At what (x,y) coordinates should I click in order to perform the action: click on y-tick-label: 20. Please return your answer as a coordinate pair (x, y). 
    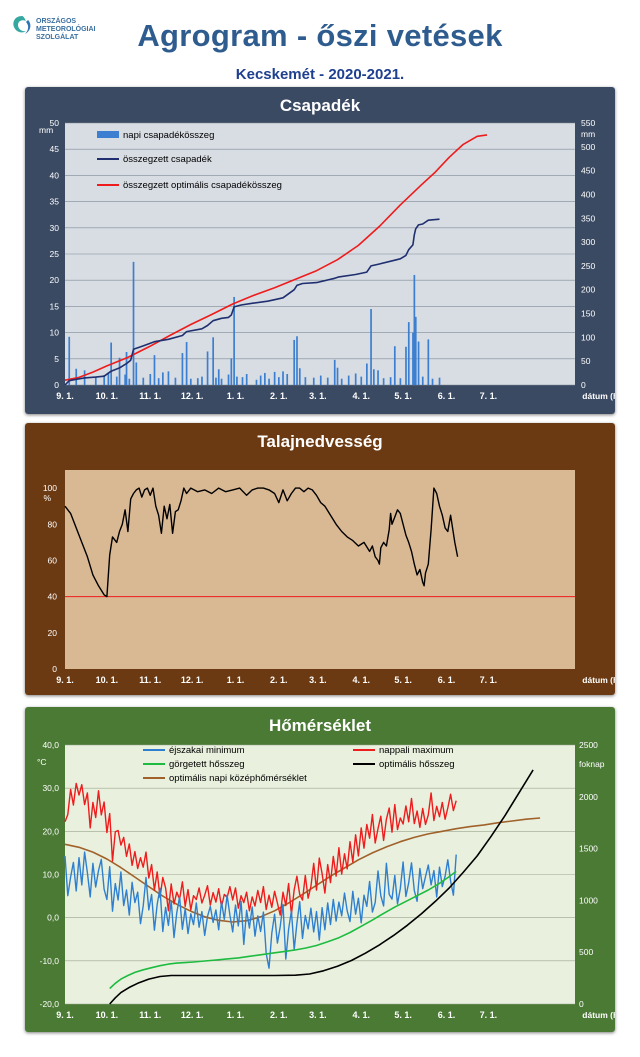
    Looking at the image, I should click on (53, 633).